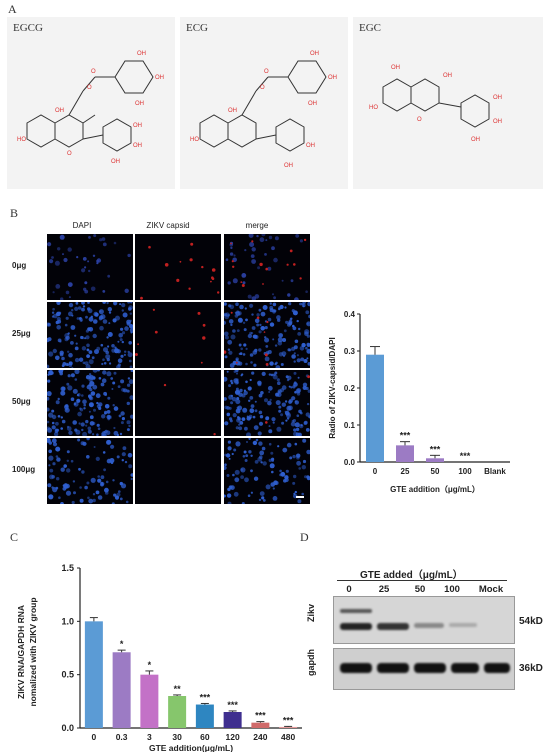 The image size is (550, 754). What do you see at coordinates (350, 314) in the screenshot?
I see `y-tick-label: 0.4` at bounding box center [350, 314].